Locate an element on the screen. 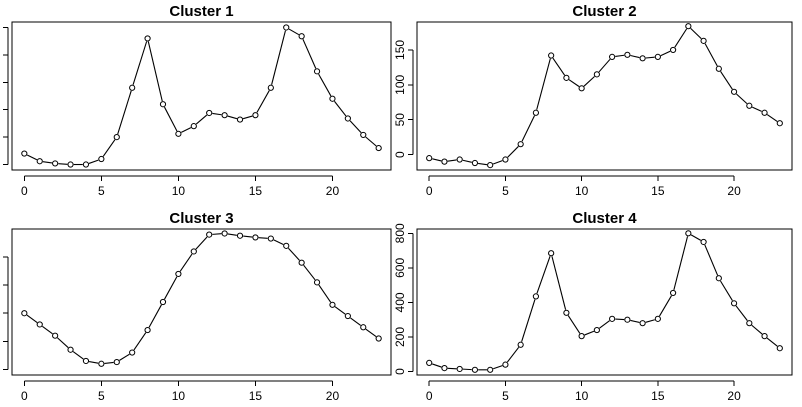  y-tick-label: 100 is located at coordinates (400, 84).